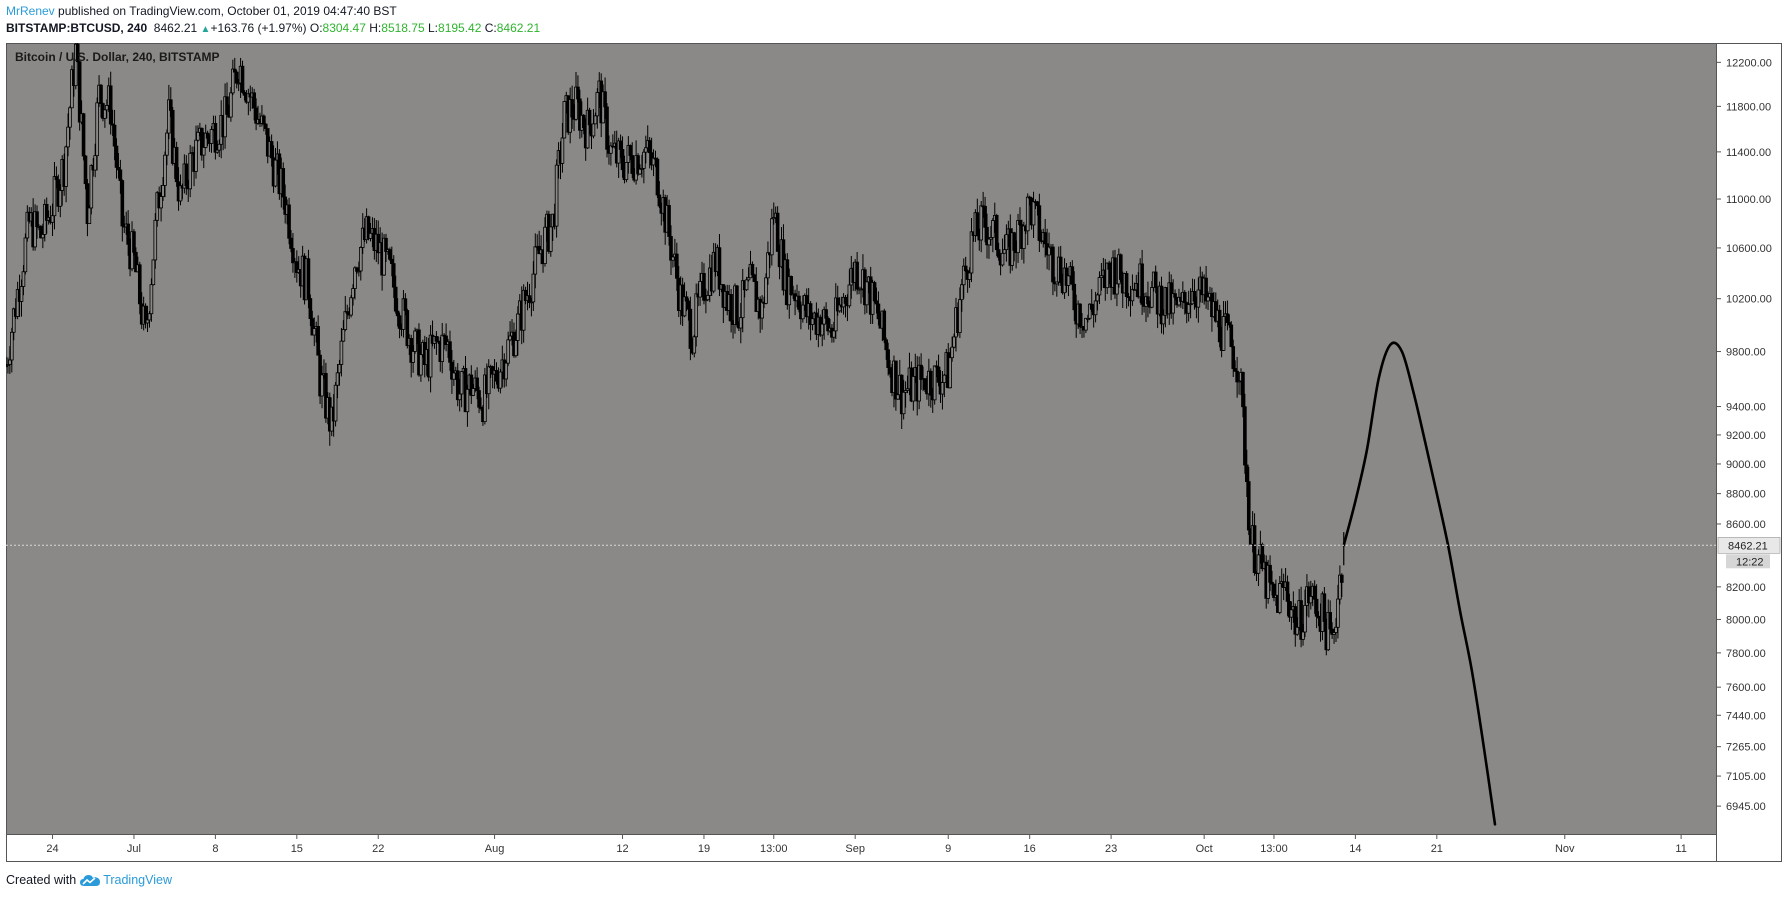 The image size is (1788, 899). Describe the element at coordinates (1749, 300) in the screenshot. I see `price-tick-label: 10200.00` at that location.